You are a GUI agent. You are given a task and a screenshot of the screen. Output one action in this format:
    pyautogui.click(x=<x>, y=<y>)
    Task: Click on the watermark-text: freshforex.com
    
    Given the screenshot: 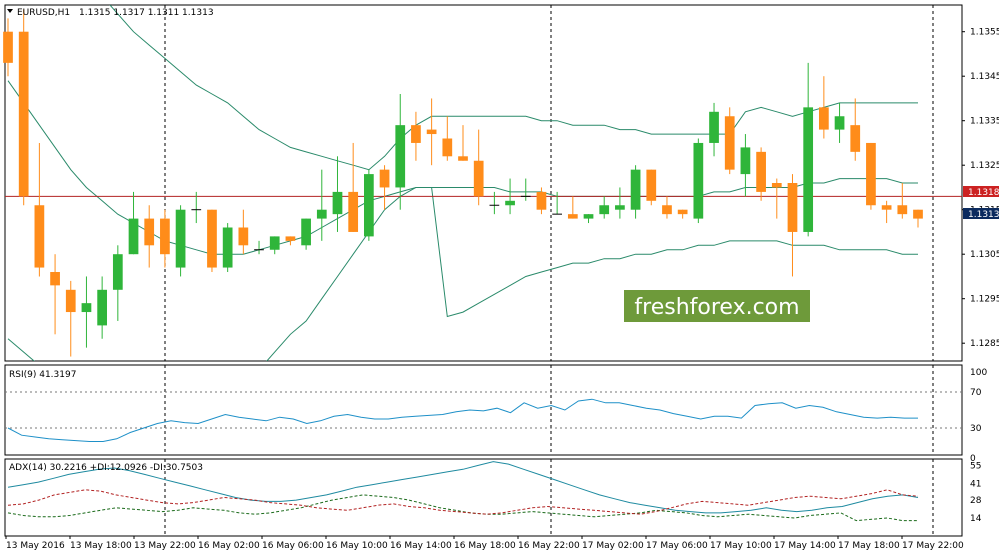 What is the action you would take?
    pyautogui.click(x=716, y=307)
    